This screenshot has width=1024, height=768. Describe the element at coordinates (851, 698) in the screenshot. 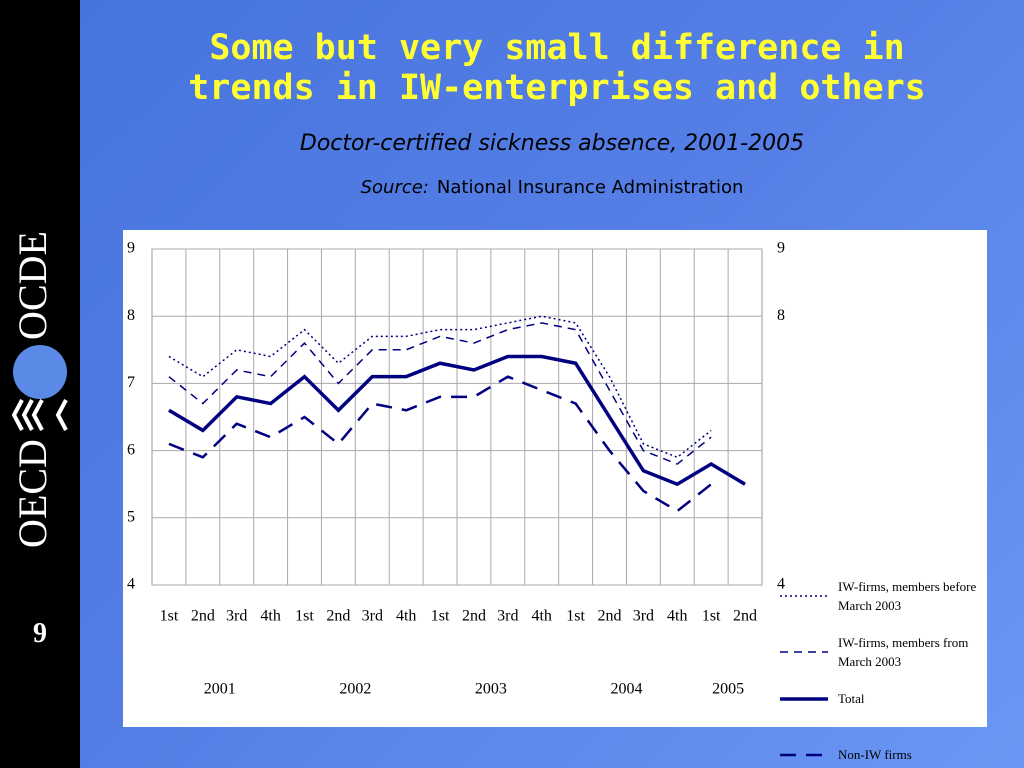

I see `legend-label: Total` at that location.